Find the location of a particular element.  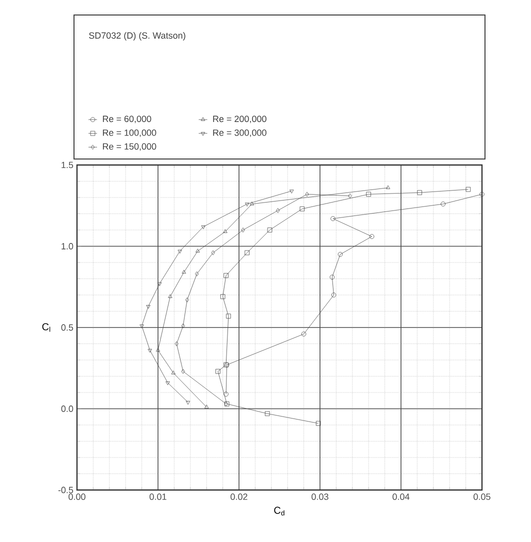

chart-title: SD7032 (D) (S. Watson) is located at coordinates (137, 36).